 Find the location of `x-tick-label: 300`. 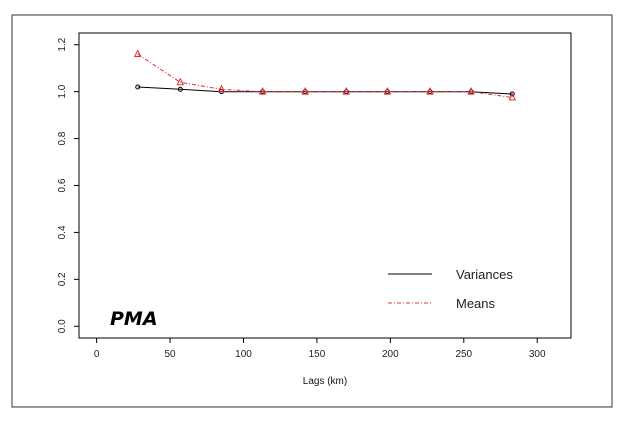

x-tick-label: 300 is located at coordinates (537, 354).